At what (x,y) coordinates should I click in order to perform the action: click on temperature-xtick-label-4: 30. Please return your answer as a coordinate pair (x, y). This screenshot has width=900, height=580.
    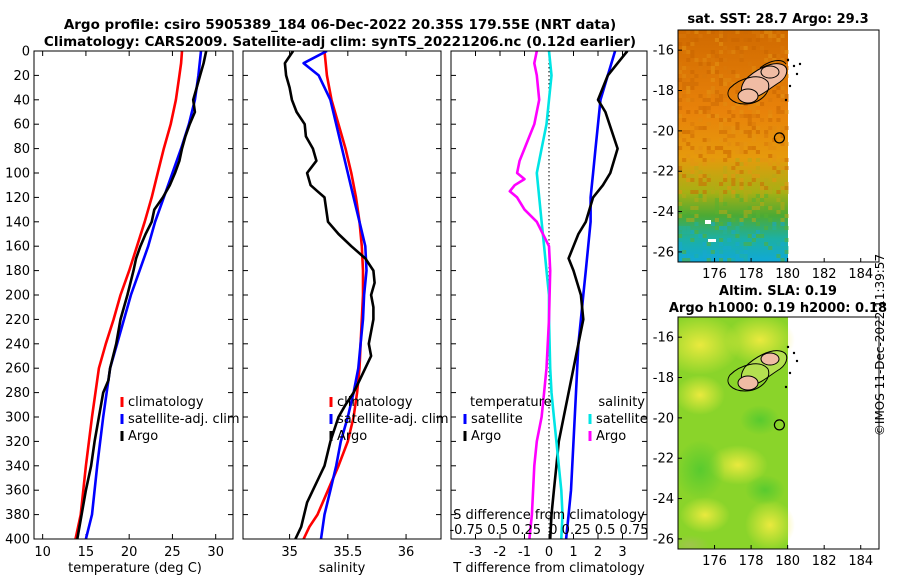
    Looking at the image, I should click on (215, 552).